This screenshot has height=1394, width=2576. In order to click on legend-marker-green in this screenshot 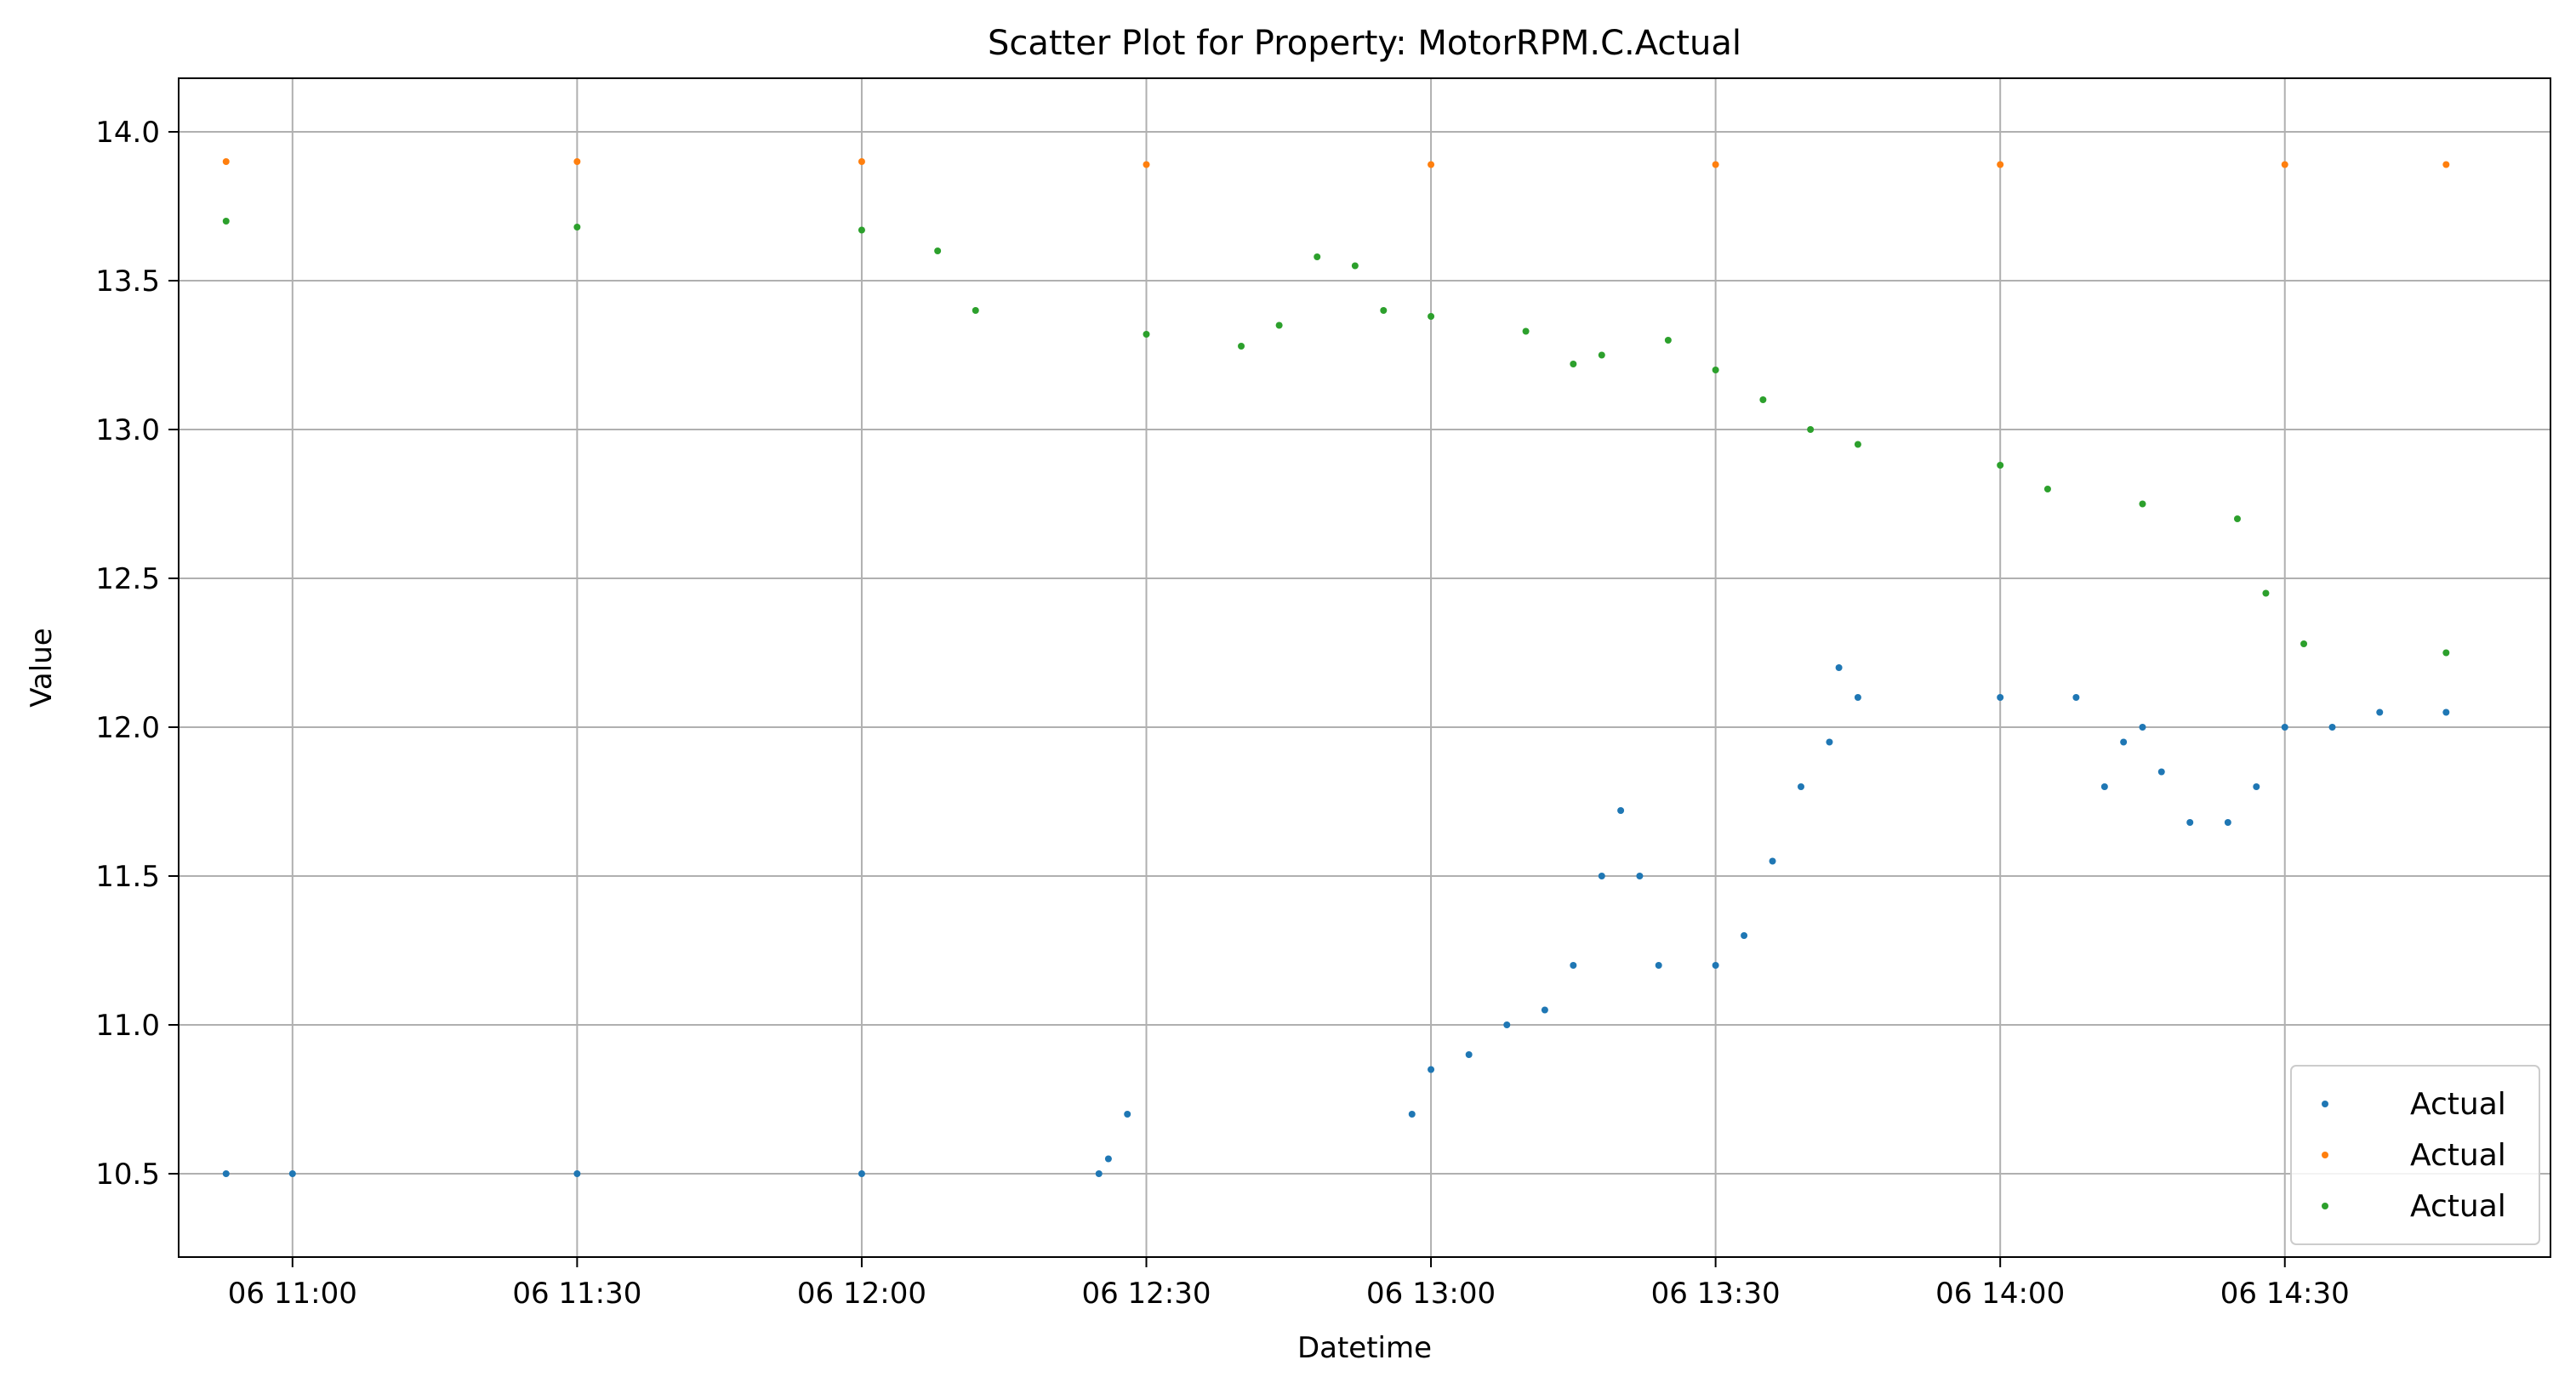, I will do `click(2325, 1206)`.